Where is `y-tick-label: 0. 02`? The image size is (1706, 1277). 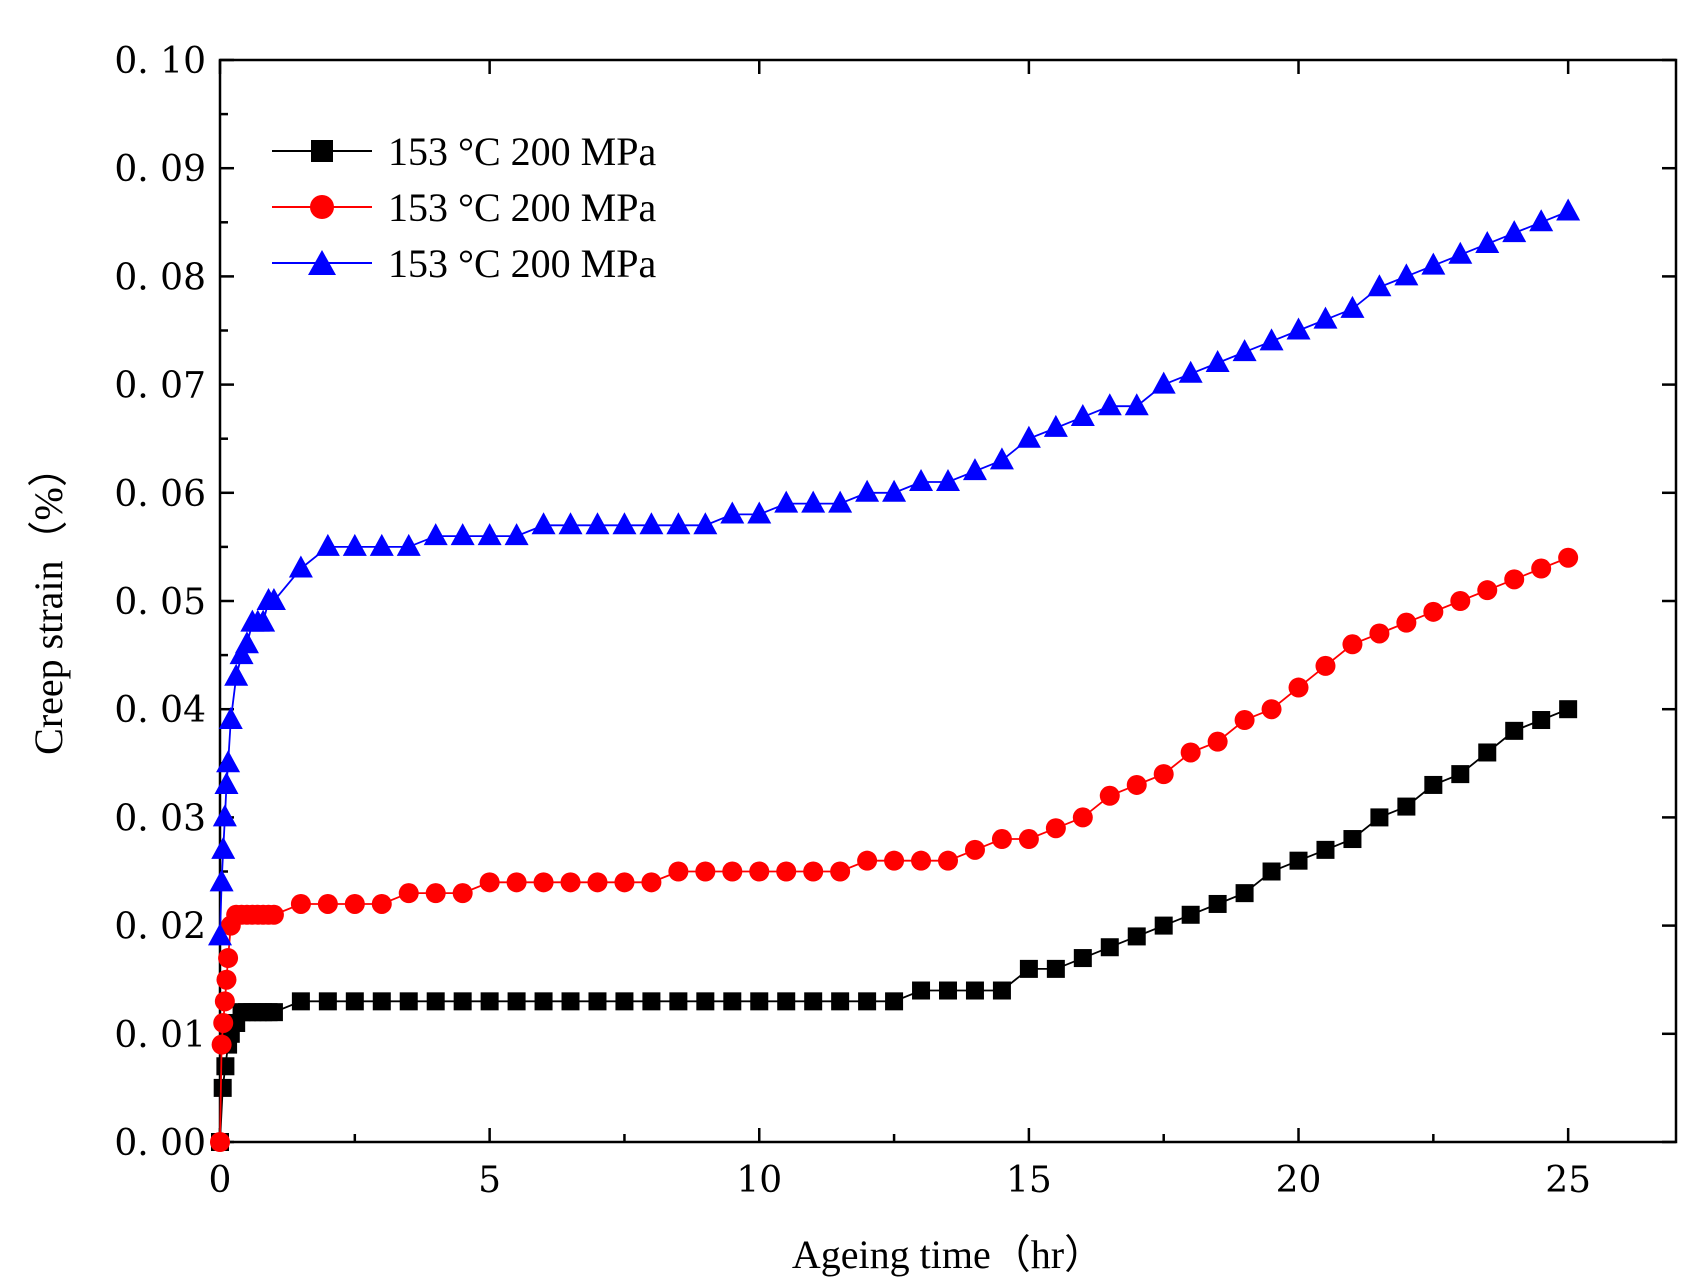 y-tick-label: 0. 02 is located at coordinates (160, 927).